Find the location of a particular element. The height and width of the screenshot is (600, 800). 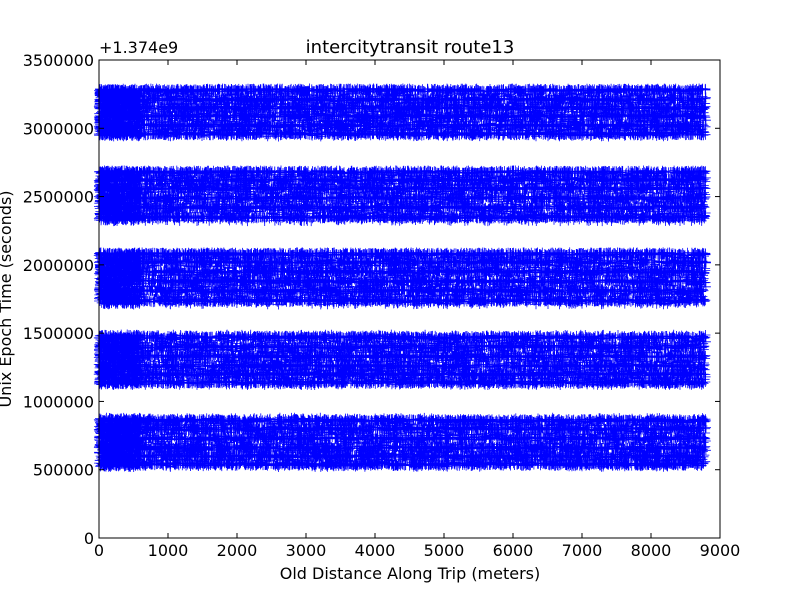

y-tick-label: 2000000 is located at coordinates (58, 265).